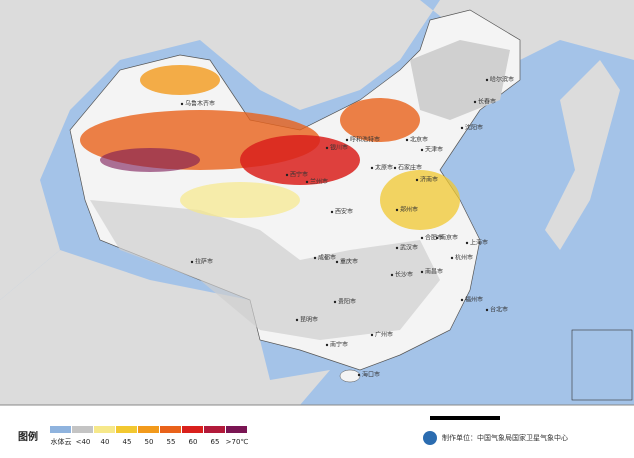 Image resolution: width=634 pixels, height=458 pixels. I want to click on city-label: 兰州市, so click(319, 182).